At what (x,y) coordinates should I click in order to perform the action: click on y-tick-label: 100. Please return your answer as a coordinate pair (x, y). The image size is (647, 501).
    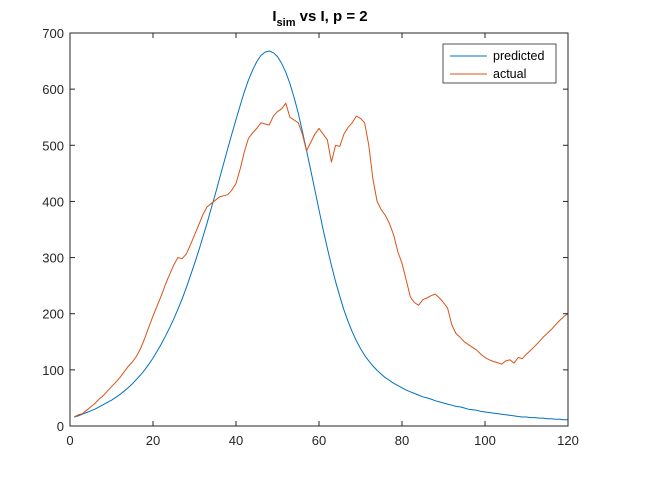
    Looking at the image, I should click on (53, 370).